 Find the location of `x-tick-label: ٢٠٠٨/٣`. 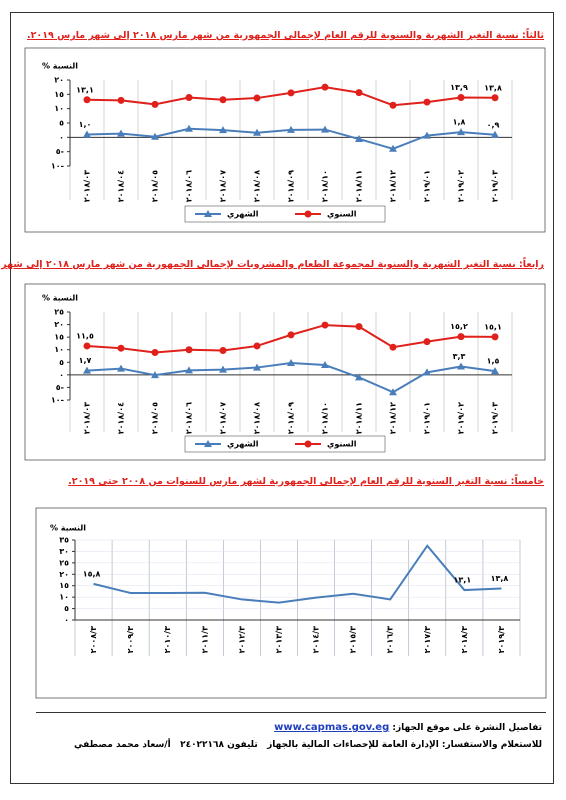

x-tick-label: ٢٠٠٨/٣ is located at coordinates (93, 639).